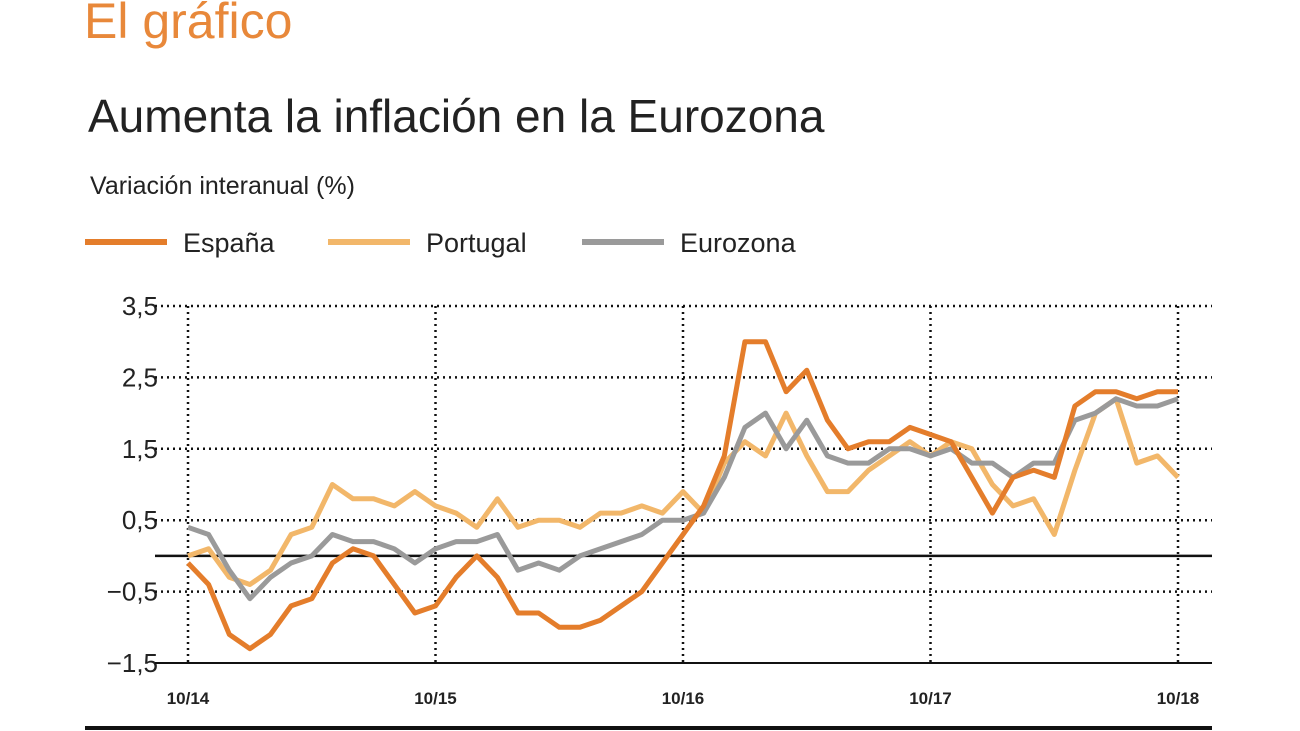 This screenshot has height=731, width=1300. What do you see at coordinates (1178, 698) in the screenshot?
I see `x-tick-label: 10/18` at bounding box center [1178, 698].